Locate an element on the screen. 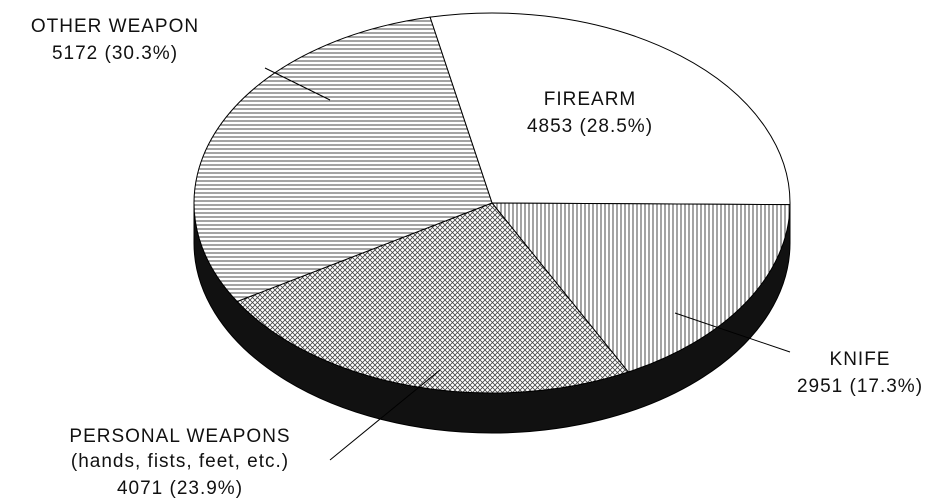 The width and height of the screenshot is (948, 503). slice-label: OTHER WEAPON is located at coordinates (115, 26).